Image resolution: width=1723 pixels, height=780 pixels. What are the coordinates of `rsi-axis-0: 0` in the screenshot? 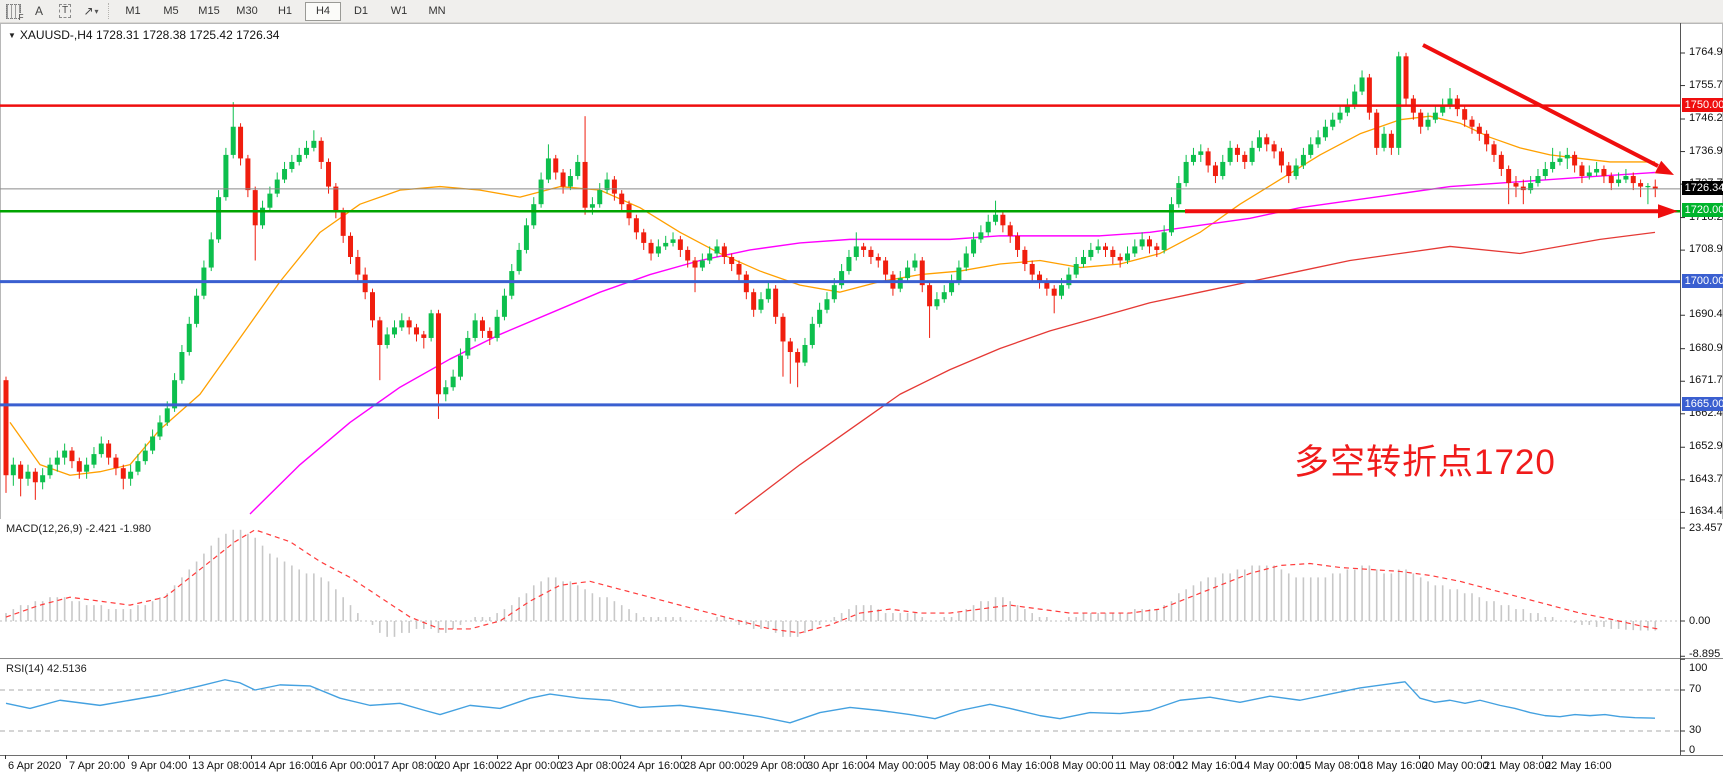 It's located at (1692, 750).